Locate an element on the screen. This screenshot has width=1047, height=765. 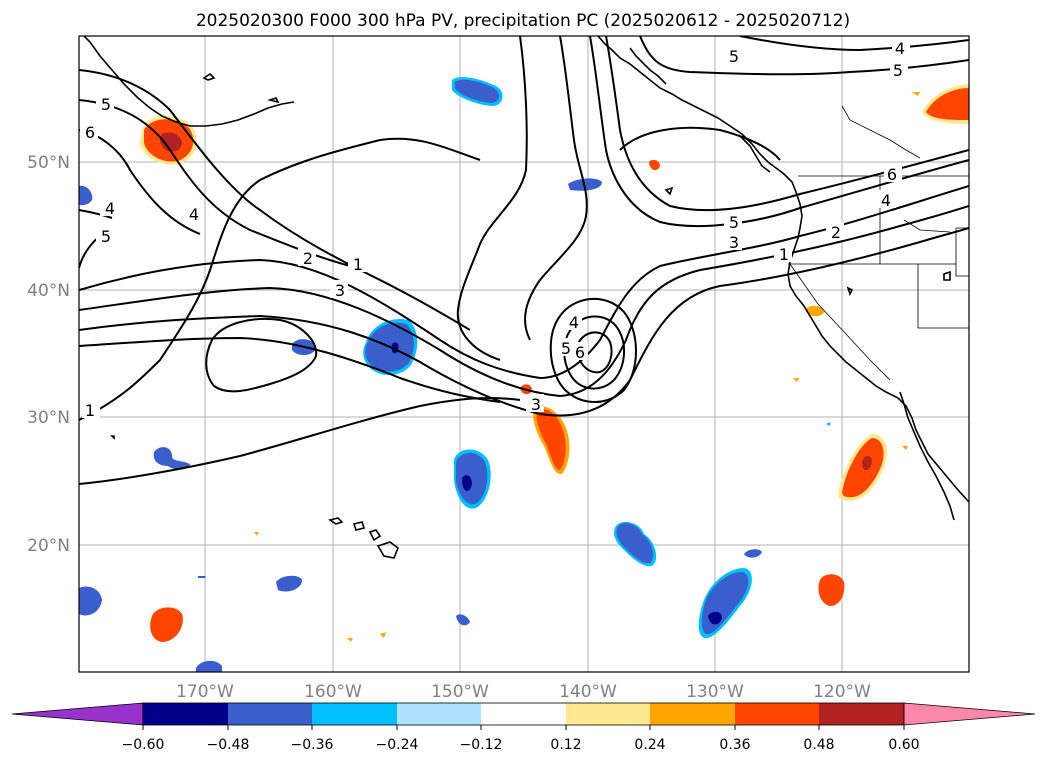
lat-label-20n: 20°N is located at coordinates (48, 546).